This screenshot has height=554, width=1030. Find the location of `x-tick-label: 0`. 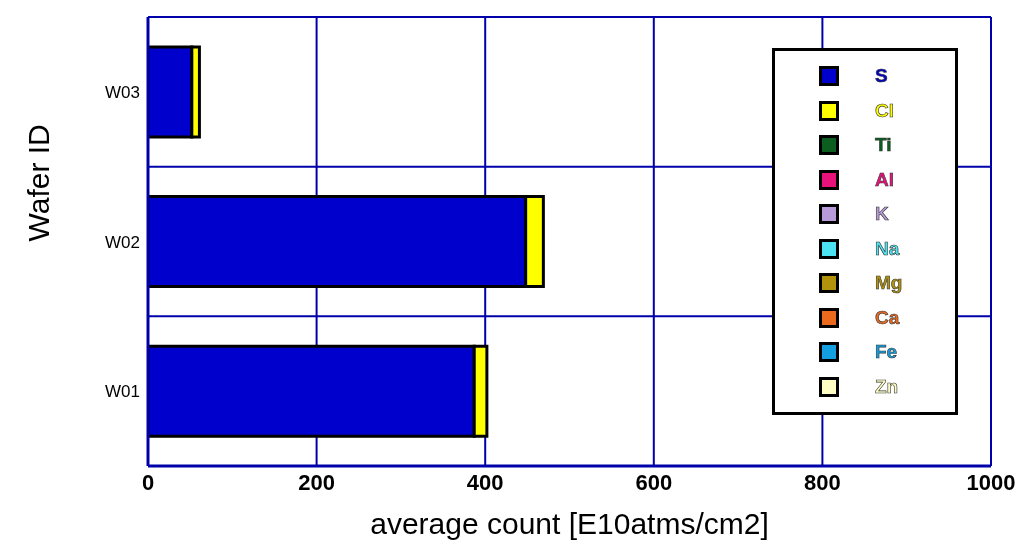

x-tick-label: 0 is located at coordinates (148, 482).